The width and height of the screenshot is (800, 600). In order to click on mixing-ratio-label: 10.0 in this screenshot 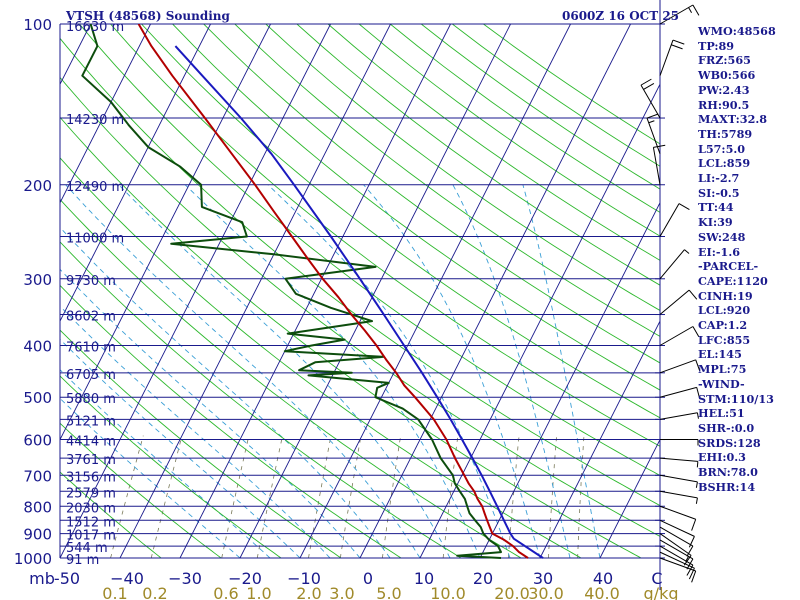, I will do `click(448, 592)`.